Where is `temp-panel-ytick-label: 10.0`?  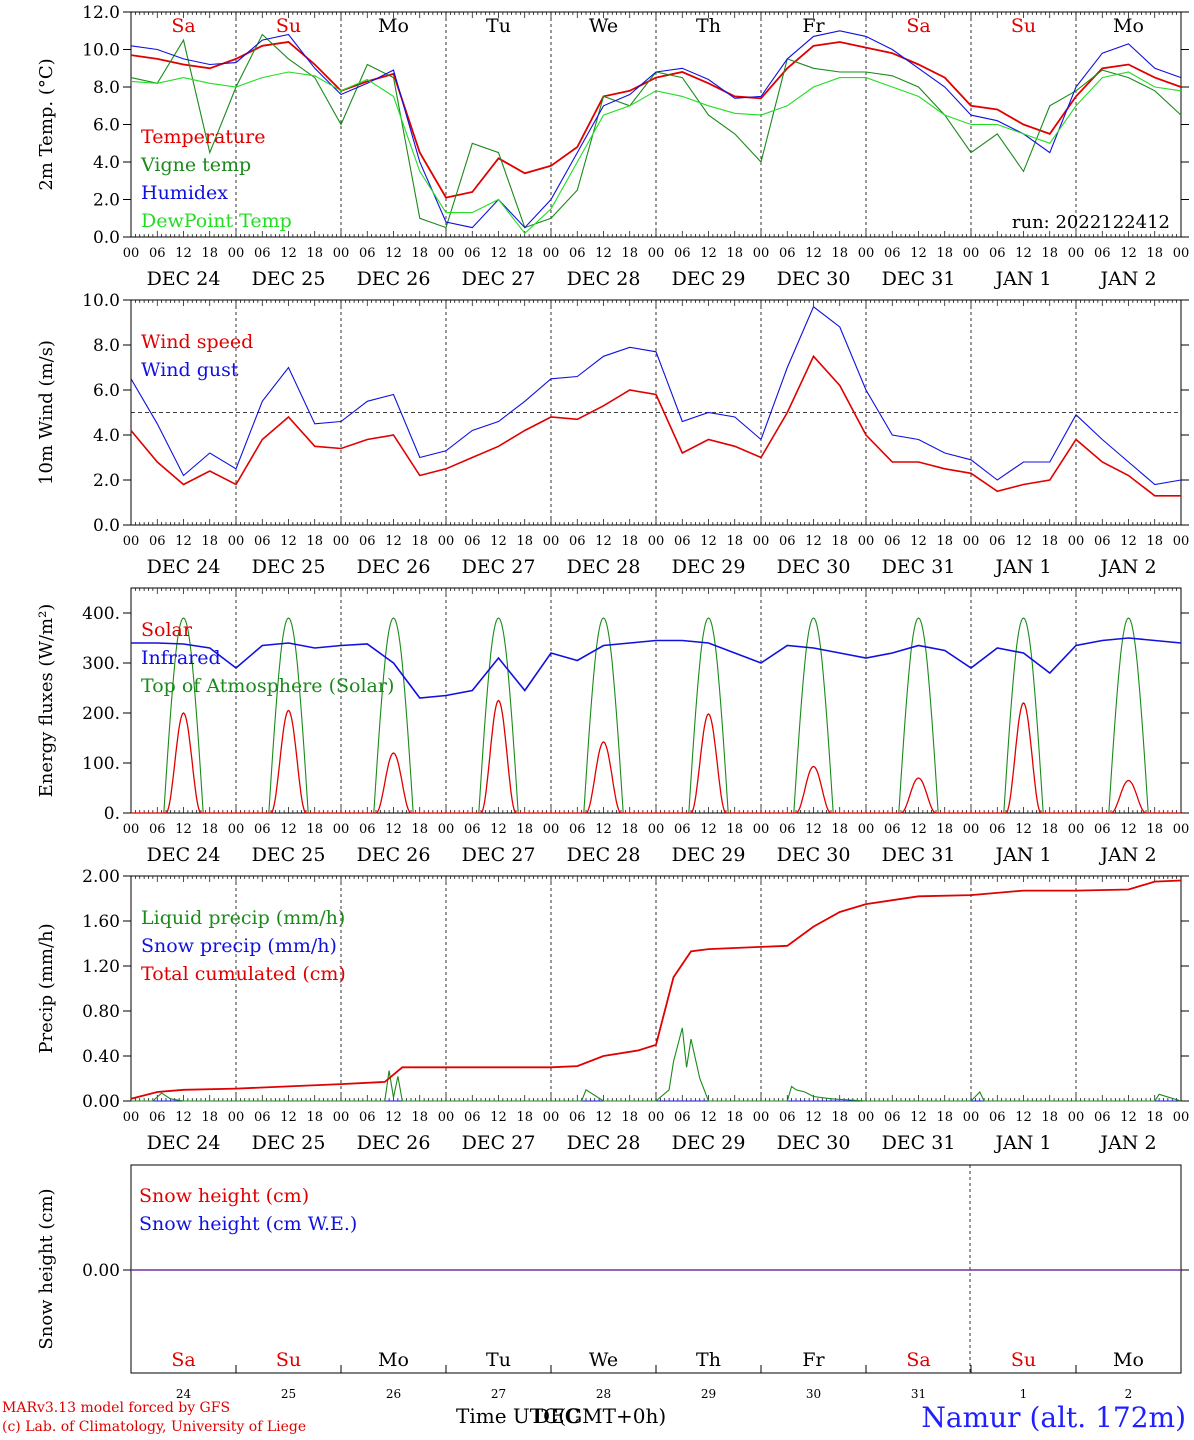
temp-panel-ytick-label: 10.0 is located at coordinates (101, 51).